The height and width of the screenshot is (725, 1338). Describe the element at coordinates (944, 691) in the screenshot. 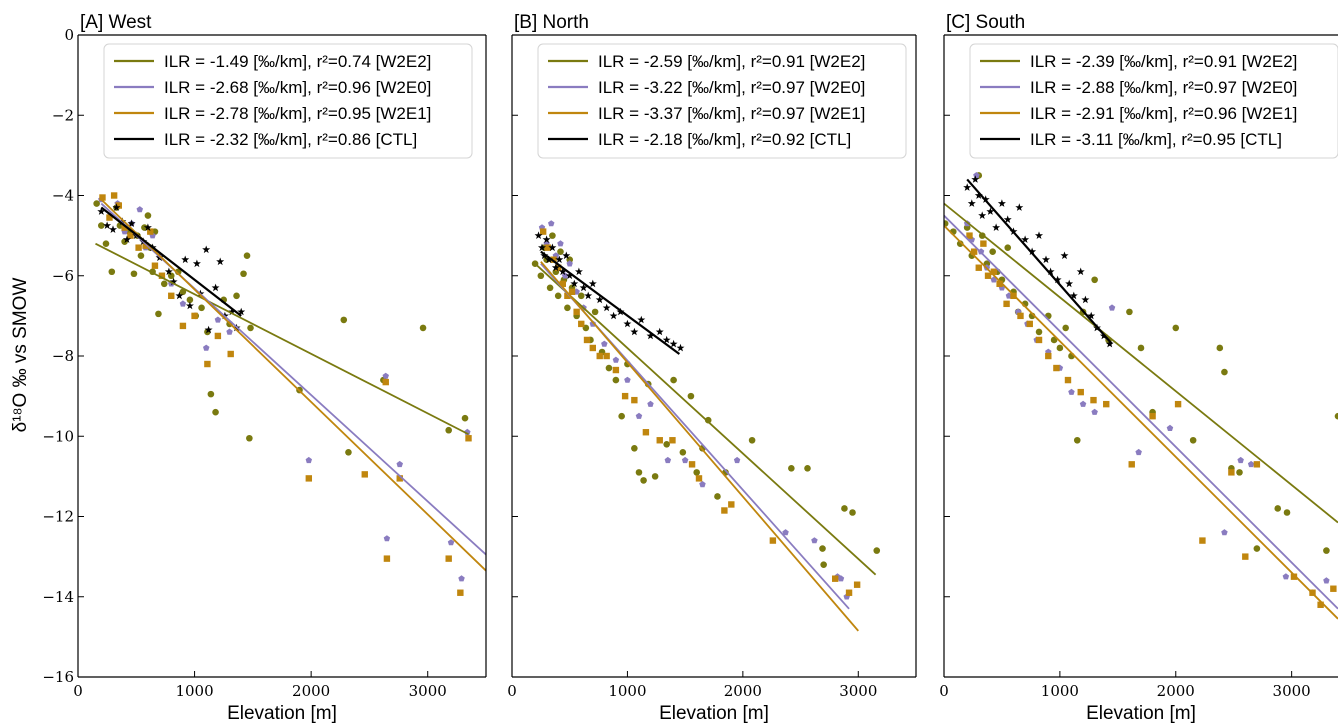

I see `x-tick-label: 0` at that location.